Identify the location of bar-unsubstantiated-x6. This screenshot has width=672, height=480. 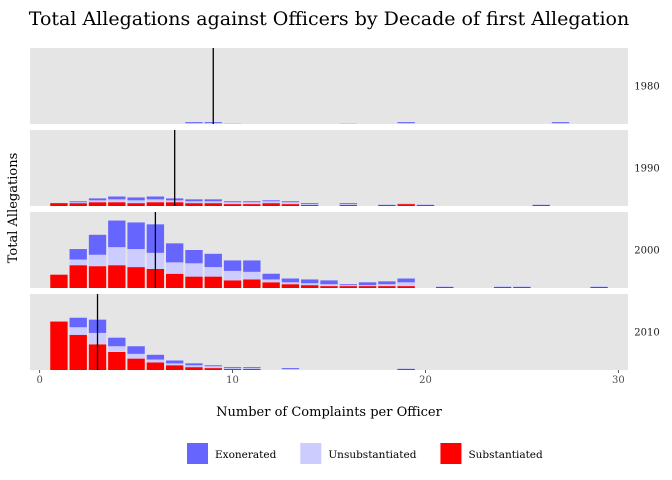
(155, 201).